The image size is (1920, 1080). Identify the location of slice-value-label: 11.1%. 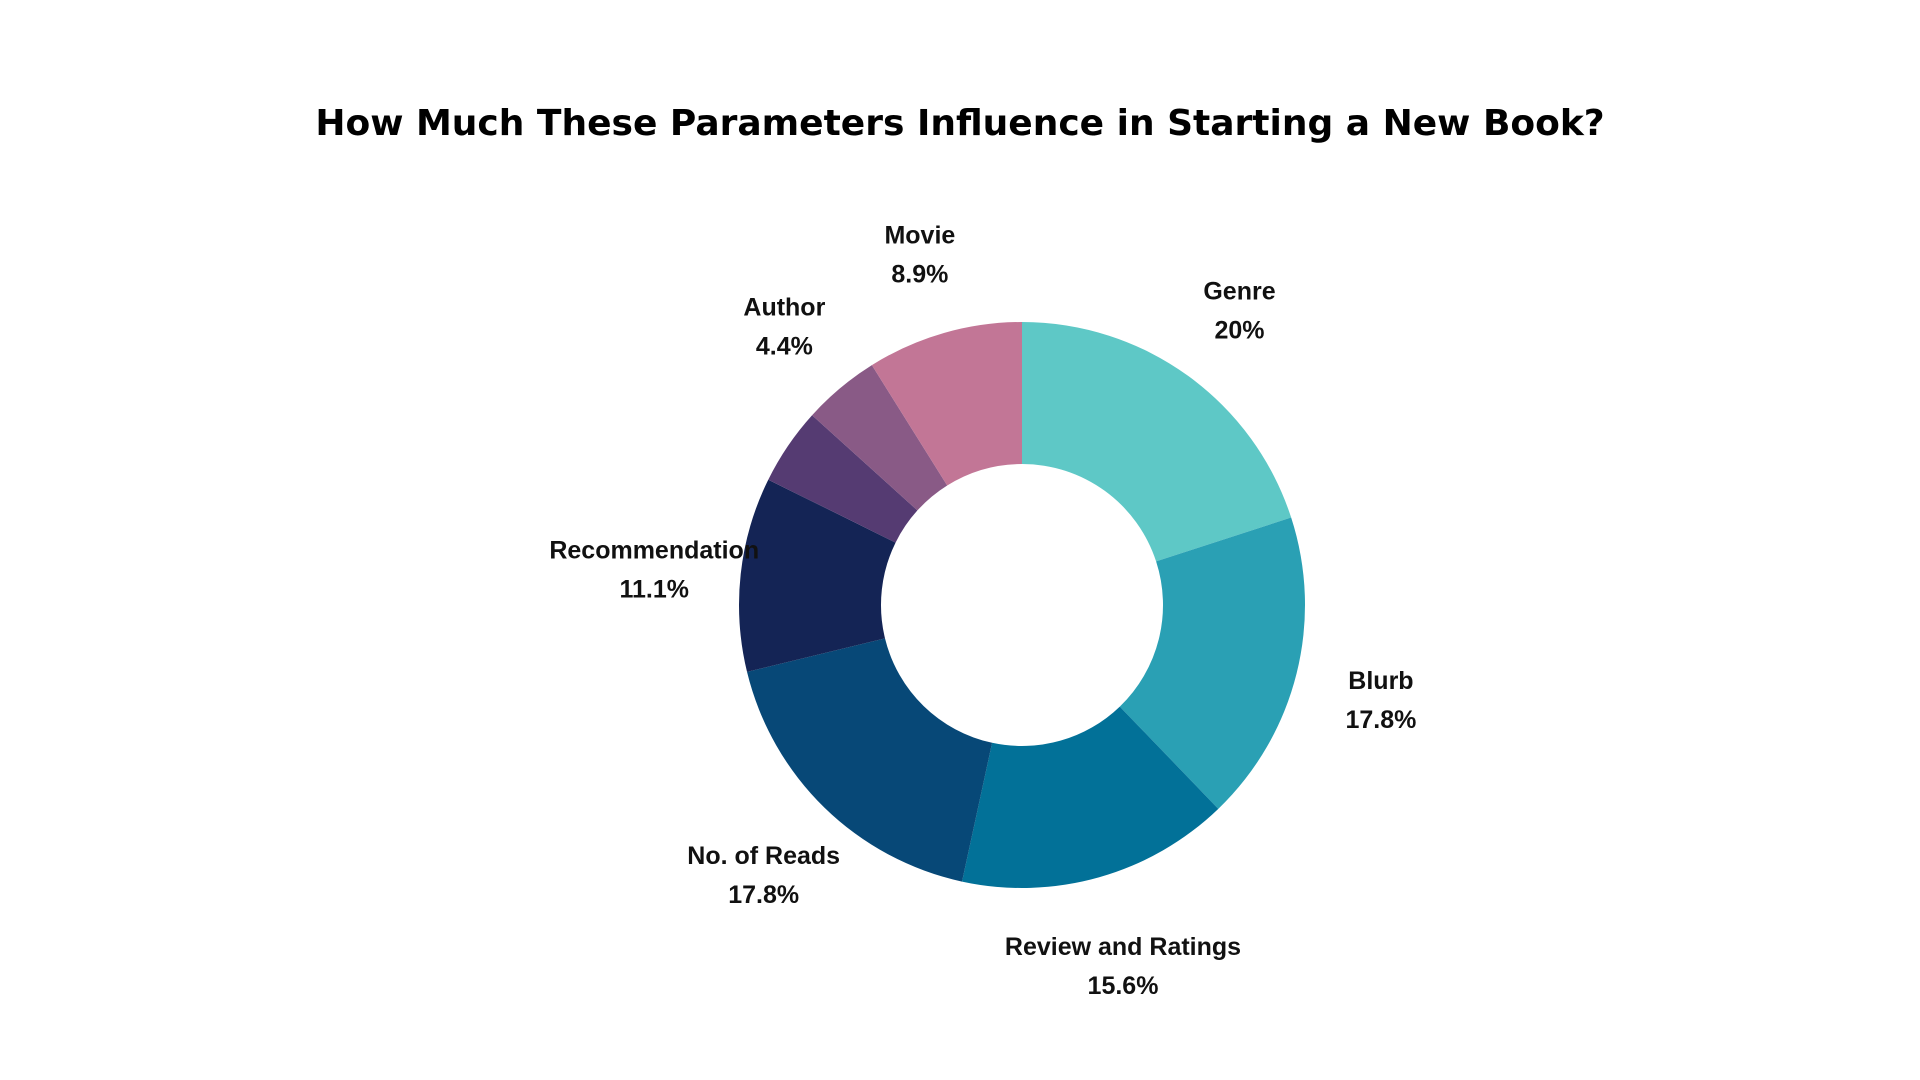
(654, 589).